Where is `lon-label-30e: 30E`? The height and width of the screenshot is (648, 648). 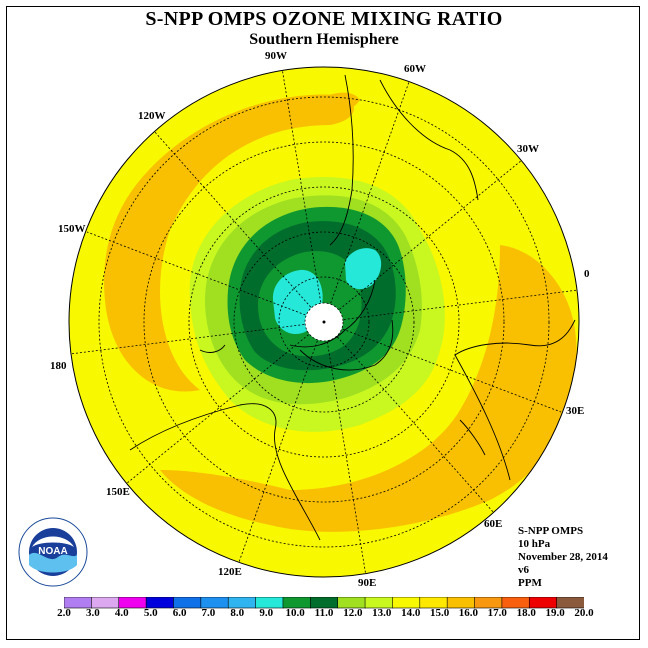
lon-label-30e: 30E is located at coordinates (575, 411).